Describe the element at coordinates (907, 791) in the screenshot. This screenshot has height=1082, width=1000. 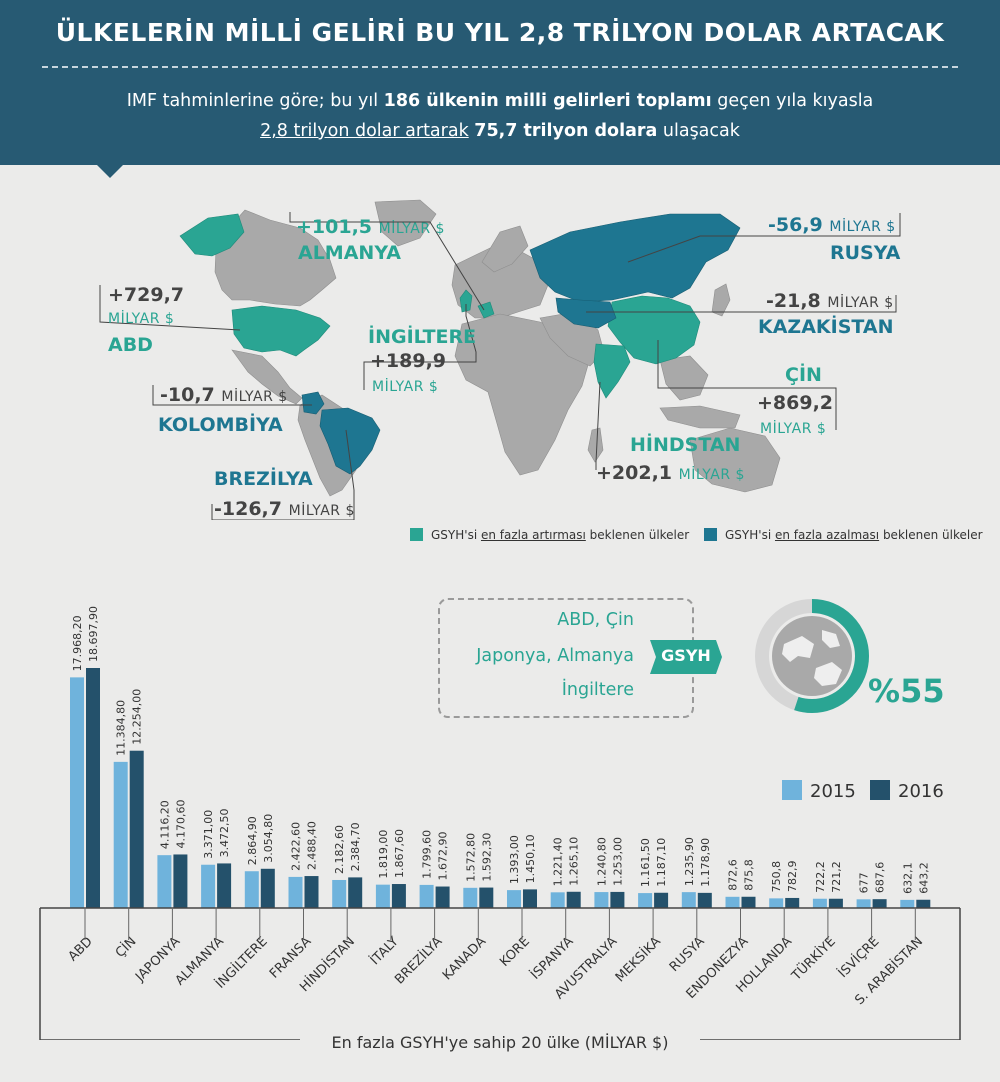
I see `bar-legend-2016: 2016` at that location.